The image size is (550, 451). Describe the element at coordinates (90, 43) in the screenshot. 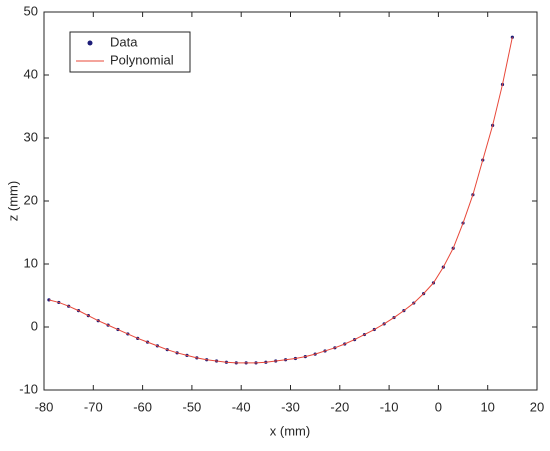

I see `legend-marker` at that location.